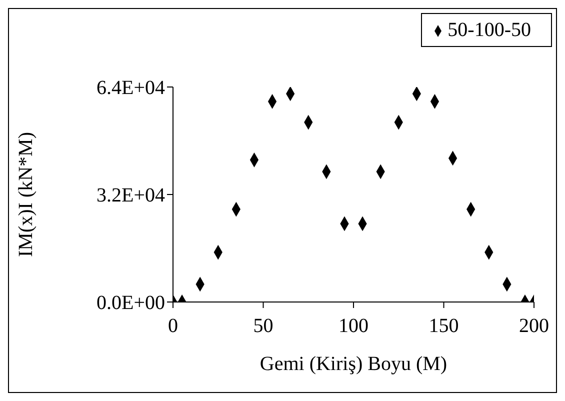 The height and width of the screenshot is (401, 565). Describe the element at coordinates (534, 326) in the screenshot. I see `x-tick-label: 200` at that location.